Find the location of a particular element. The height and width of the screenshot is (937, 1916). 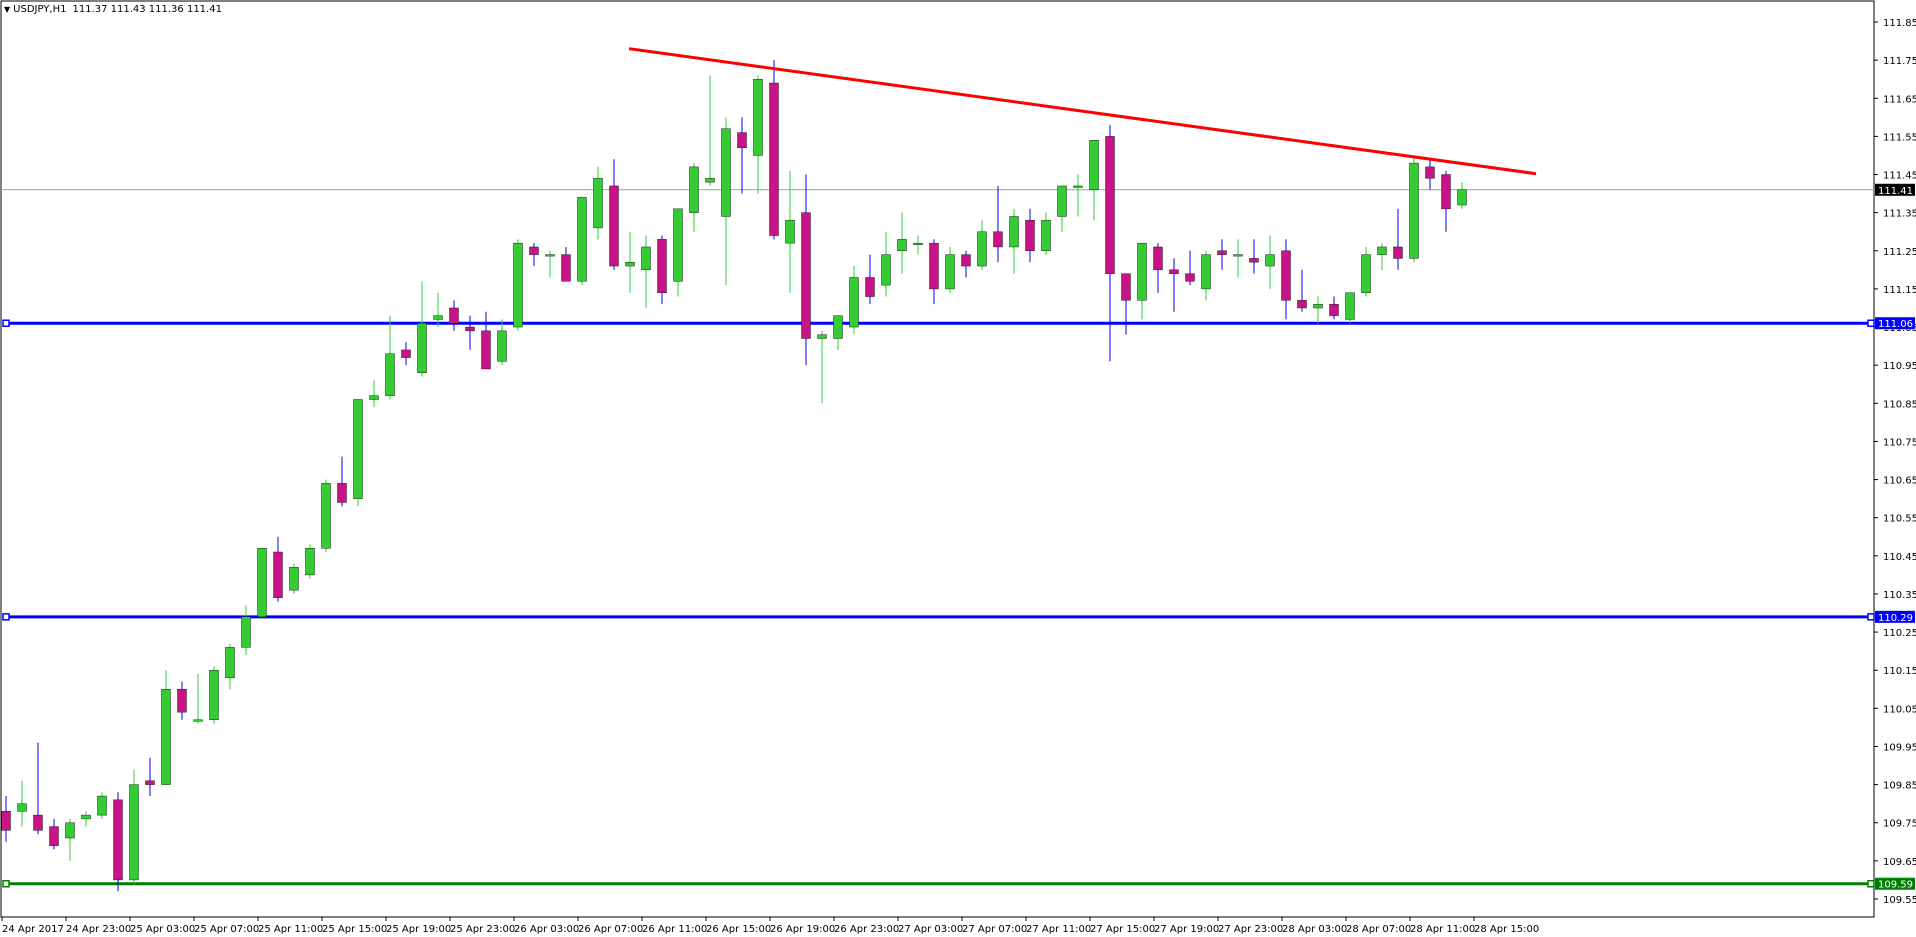

resistance-trendline is located at coordinates (1082, 111).